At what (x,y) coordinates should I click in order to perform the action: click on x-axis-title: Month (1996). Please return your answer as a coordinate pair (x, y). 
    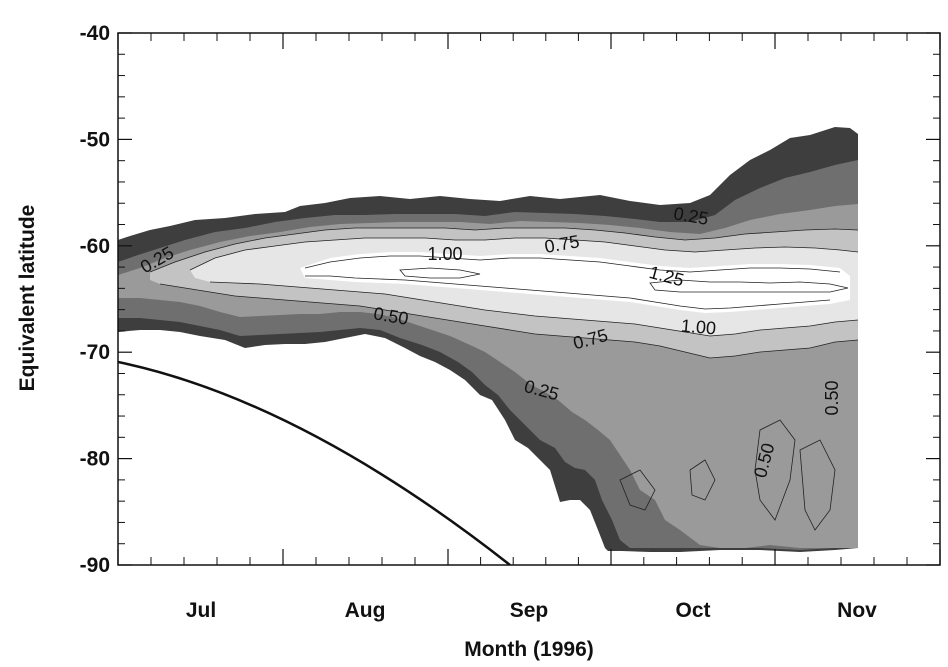
    Looking at the image, I should click on (529, 649).